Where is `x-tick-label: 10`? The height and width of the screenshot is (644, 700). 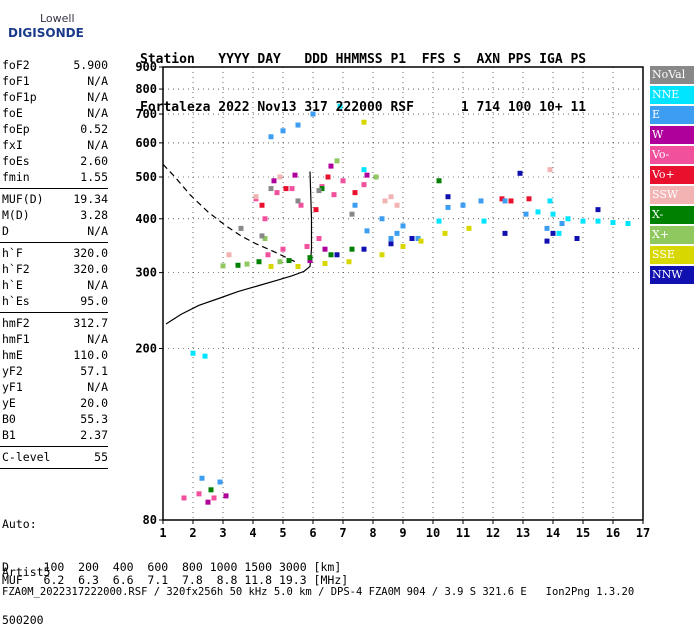 x-tick-label: 10 is located at coordinates (433, 533).